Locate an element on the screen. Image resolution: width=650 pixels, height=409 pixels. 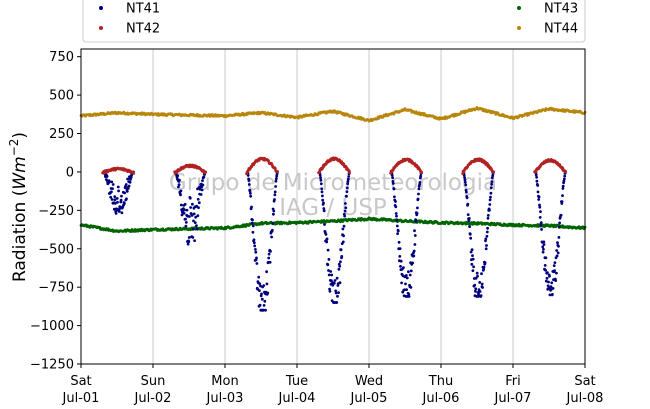
x-tick-label-date: Jul-01 is located at coordinates (81, 398).